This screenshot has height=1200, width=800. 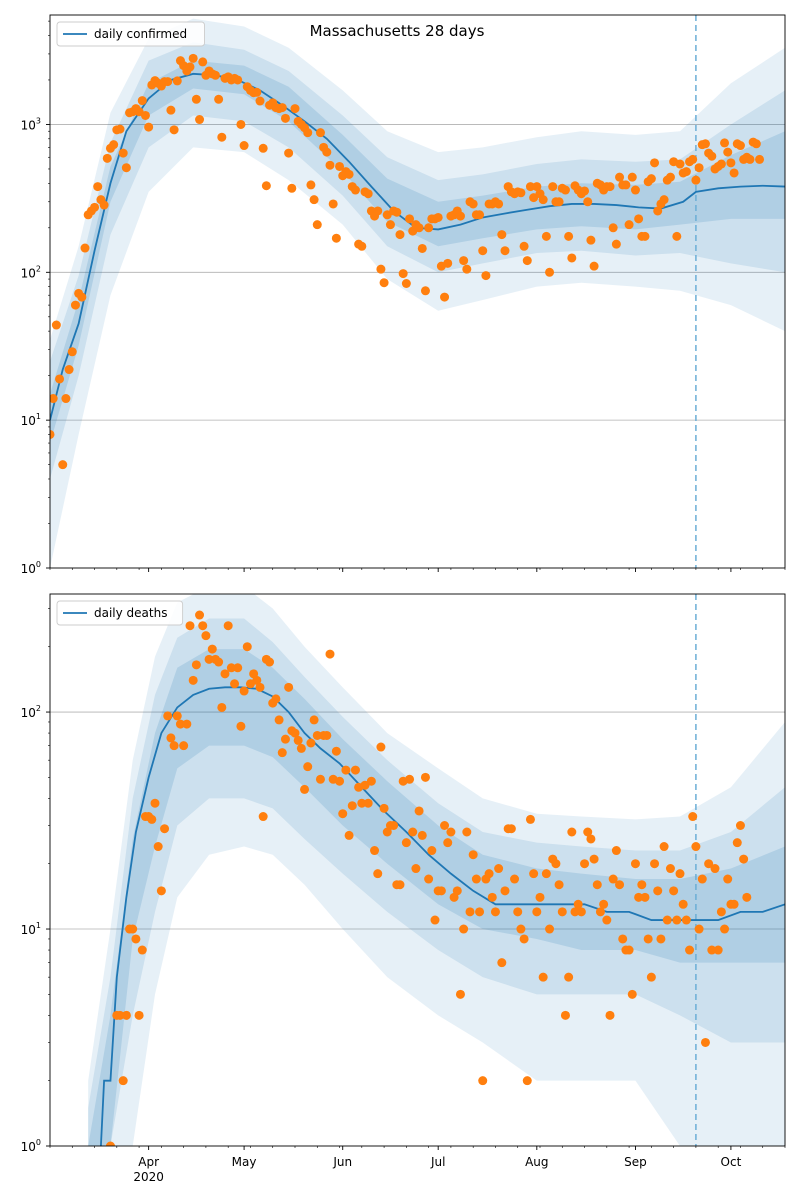 I want to click on chart-title: Massachusetts 28 days, so click(x=397, y=31).